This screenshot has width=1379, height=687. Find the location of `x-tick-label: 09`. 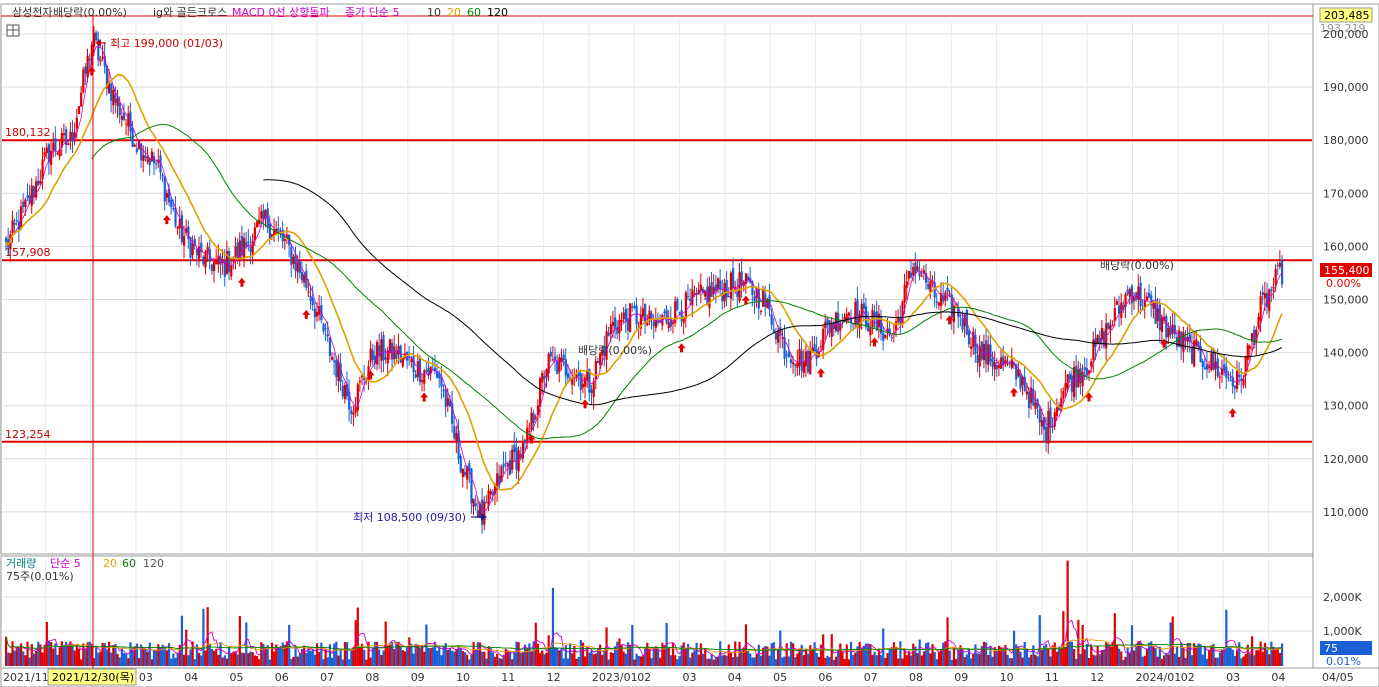

x-tick-label: 09 is located at coordinates (418, 677).